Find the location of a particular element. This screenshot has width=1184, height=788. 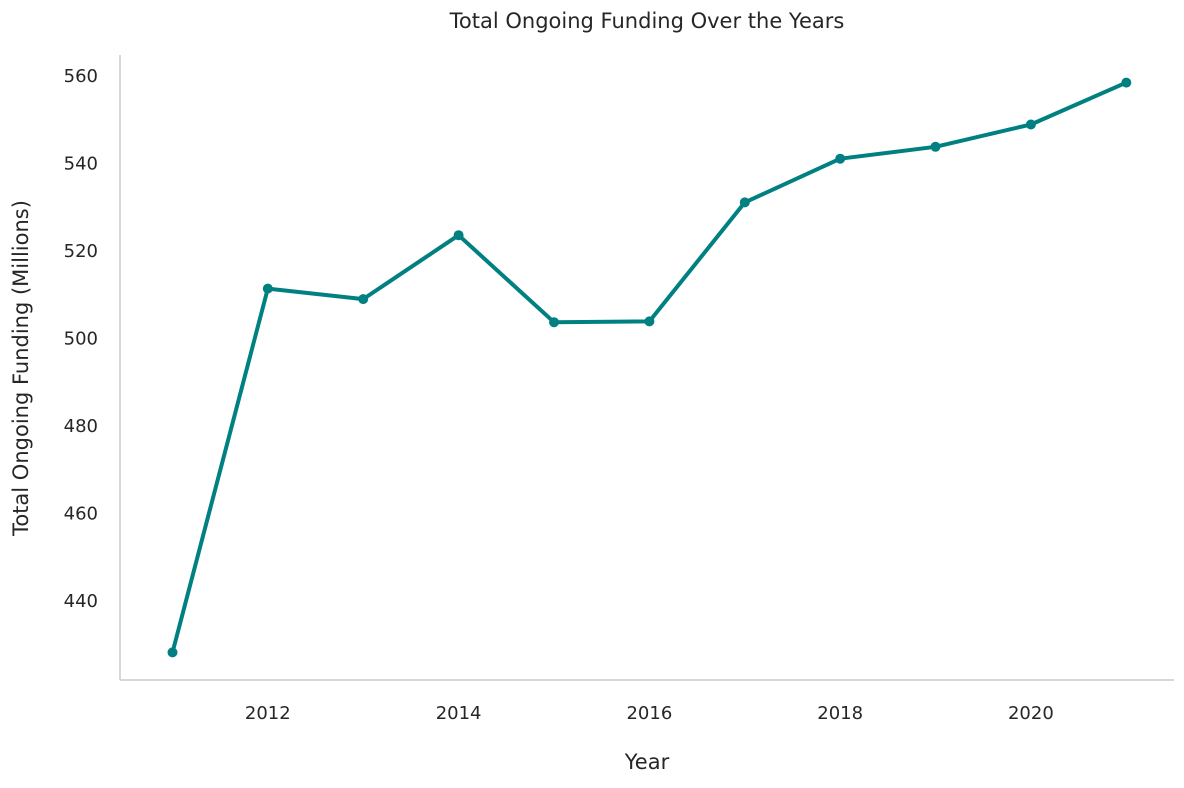

x-axis-label: Year is located at coordinates (647, 762).